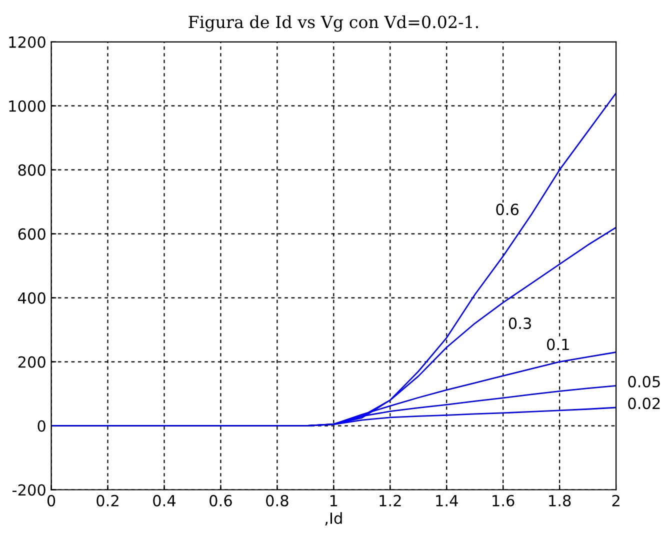 The width and height of the screenshot is (666, 537). I want to click on x-tick-label: 0, so click(51, 500).